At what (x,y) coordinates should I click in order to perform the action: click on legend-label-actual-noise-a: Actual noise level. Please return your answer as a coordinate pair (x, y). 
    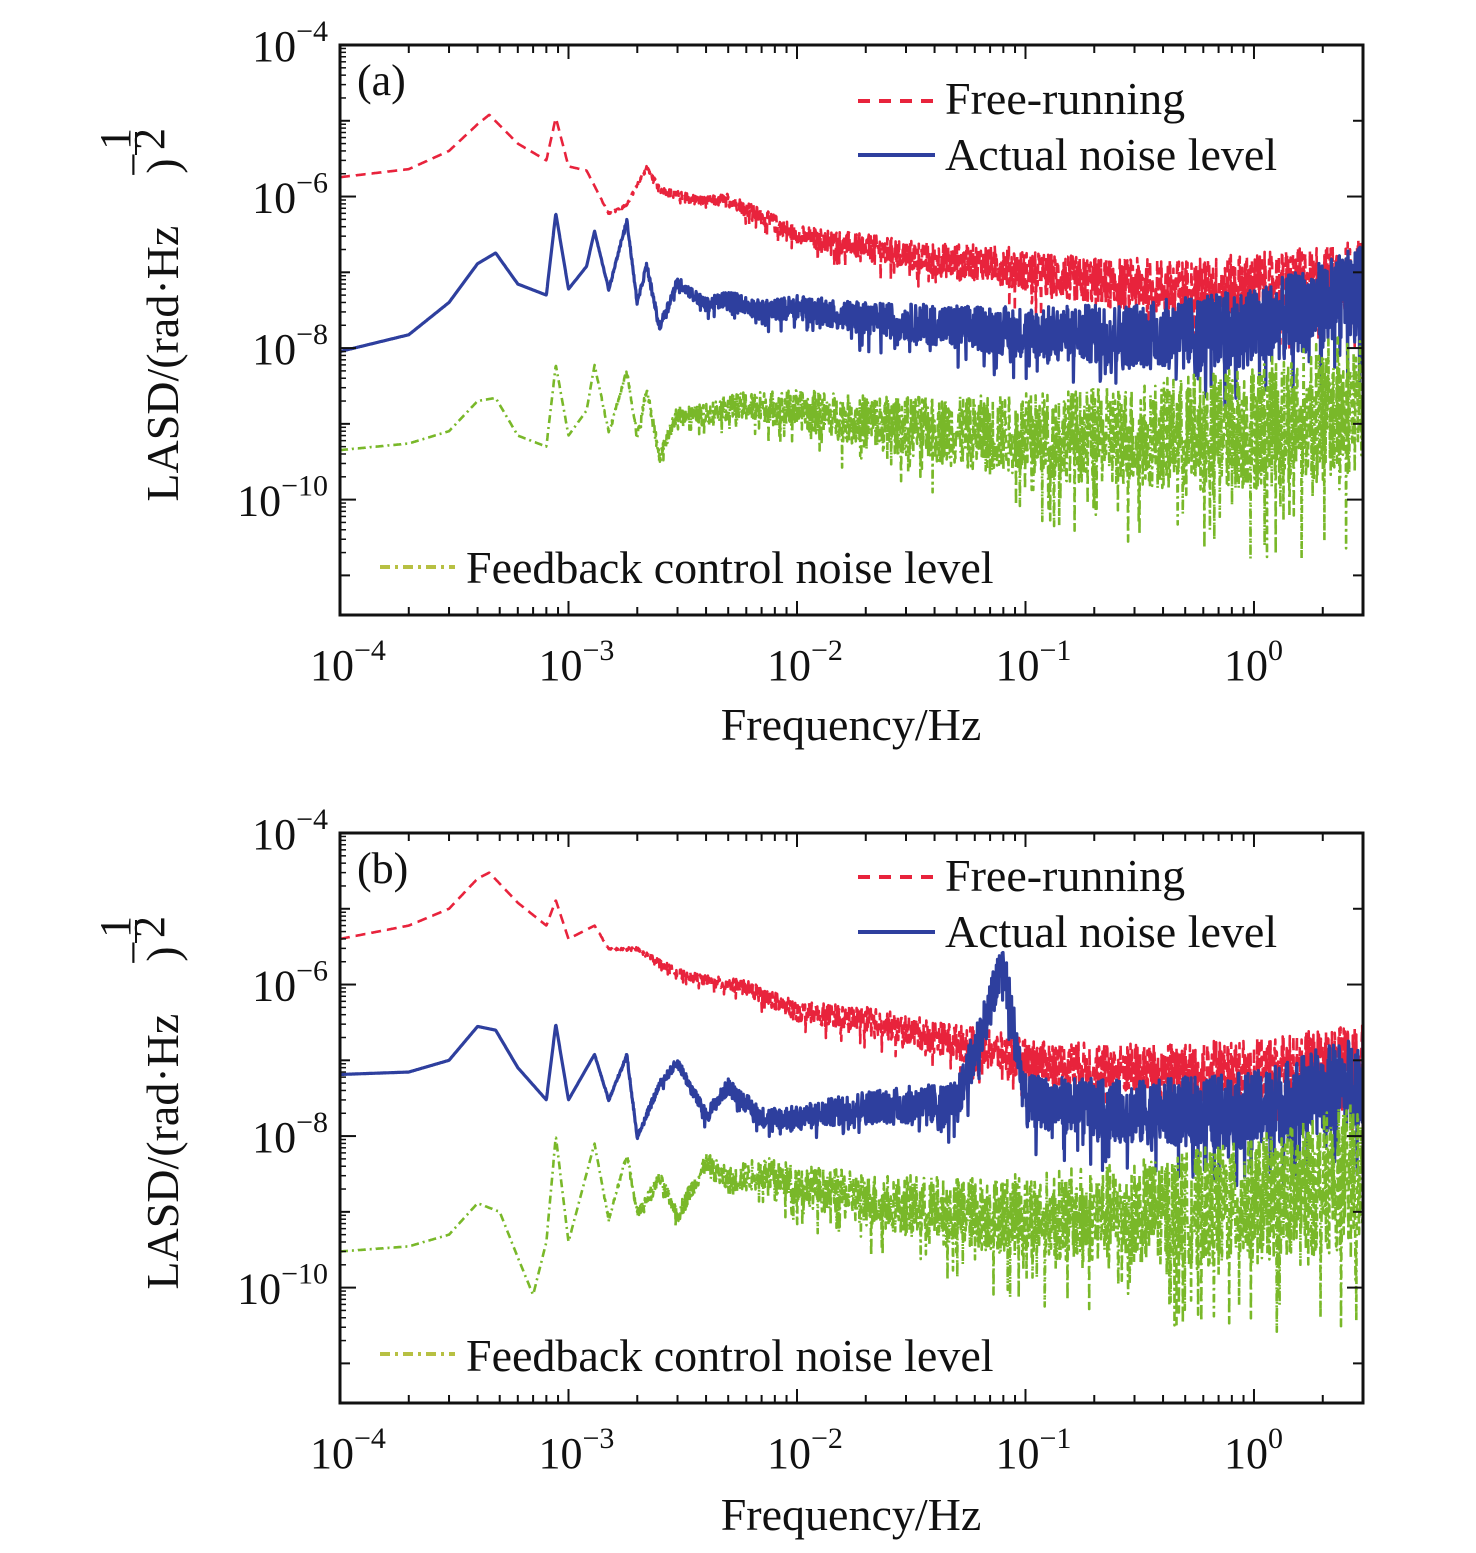
    Looking at the image, I should click on (1111, 154).